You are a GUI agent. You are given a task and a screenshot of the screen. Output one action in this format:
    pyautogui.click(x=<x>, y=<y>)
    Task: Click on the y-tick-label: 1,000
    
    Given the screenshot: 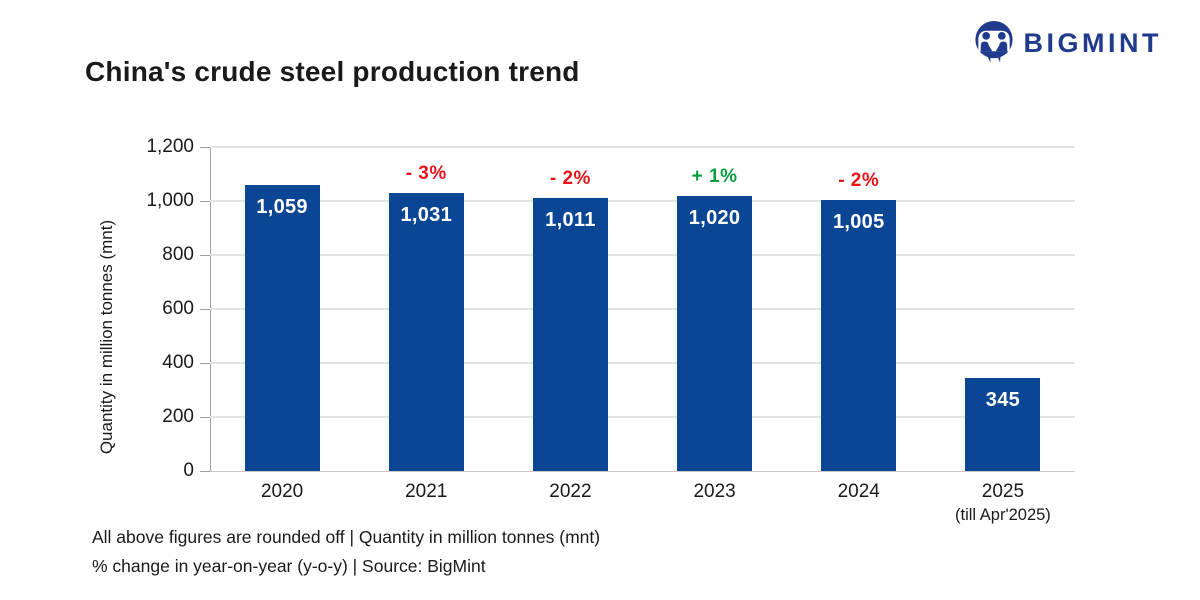 What is the action you would take?
    pyautogui.click(x=170, y=200)
    